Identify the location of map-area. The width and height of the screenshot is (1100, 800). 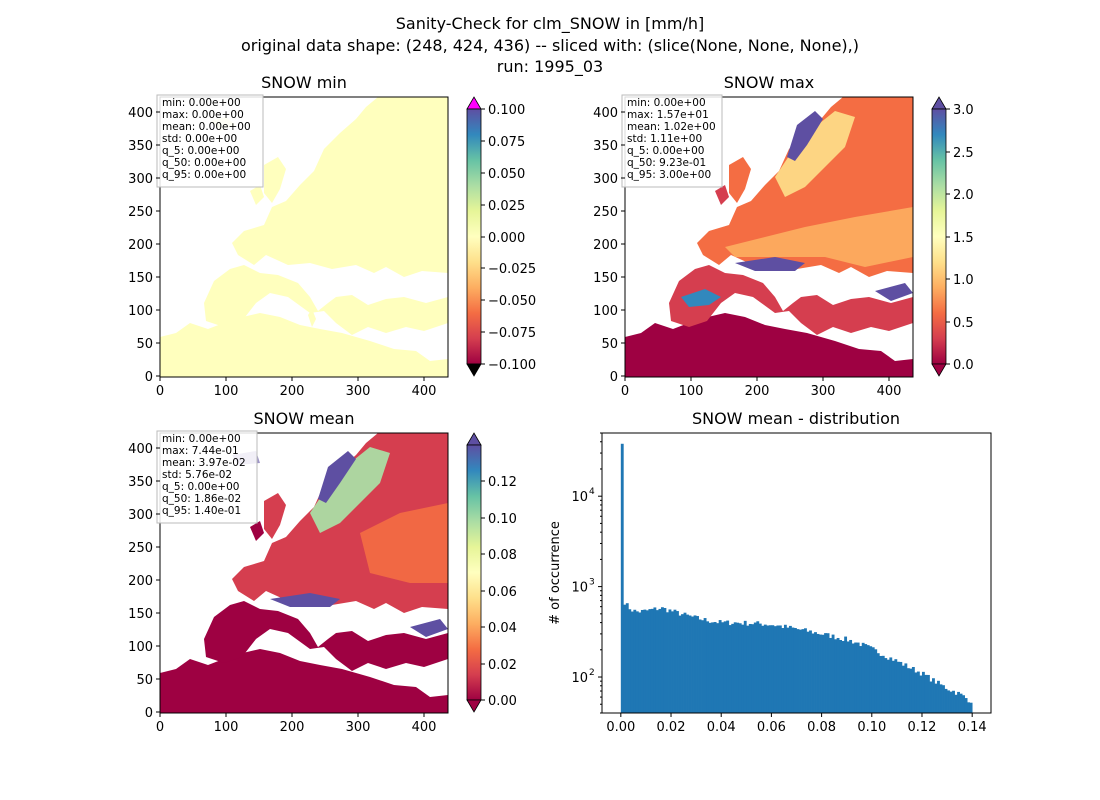
(304, 237).